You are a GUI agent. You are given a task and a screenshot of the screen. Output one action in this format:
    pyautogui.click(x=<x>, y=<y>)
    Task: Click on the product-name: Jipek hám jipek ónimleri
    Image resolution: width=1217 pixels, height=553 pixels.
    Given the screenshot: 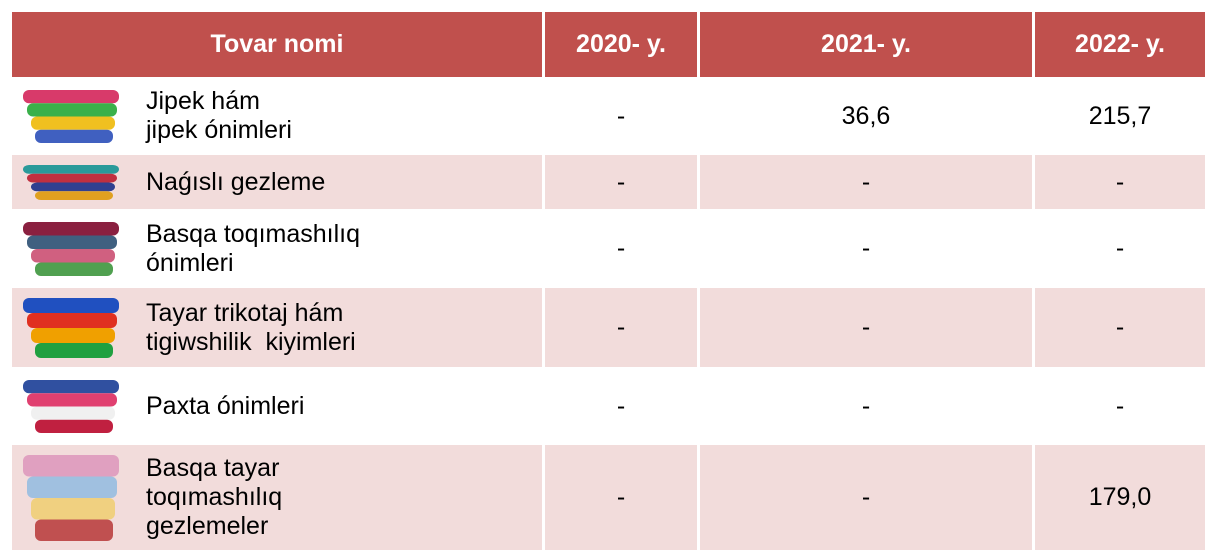 What is the action you would take?
    pyautogui.click(x=219, y=115)
    